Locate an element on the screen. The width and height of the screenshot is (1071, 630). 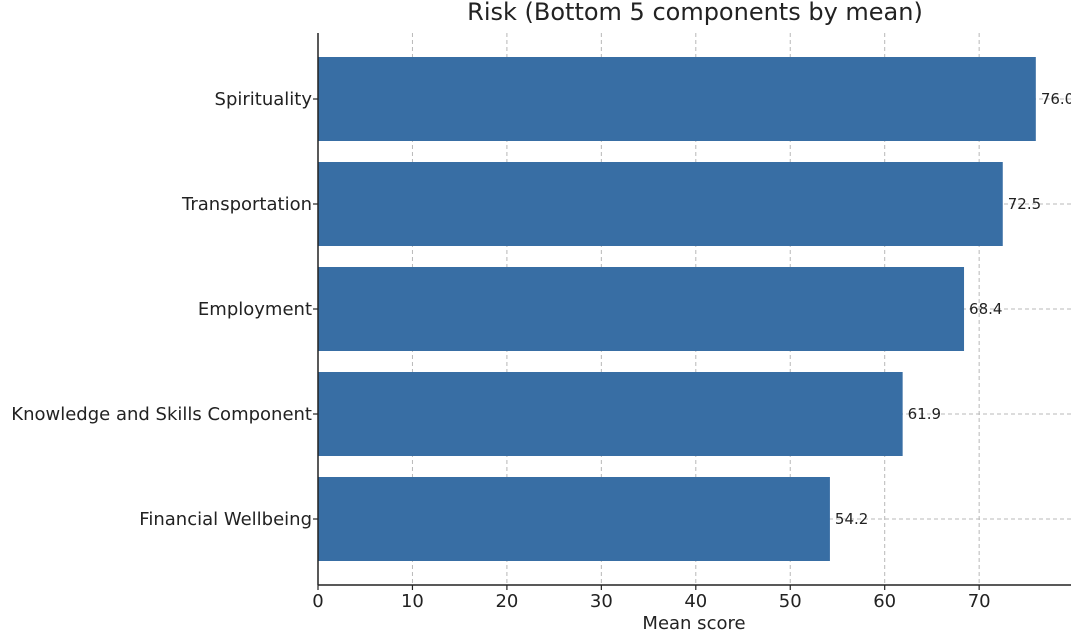
category-label-3: Knowledge and Skills Component is located at coordinates (161, 414).